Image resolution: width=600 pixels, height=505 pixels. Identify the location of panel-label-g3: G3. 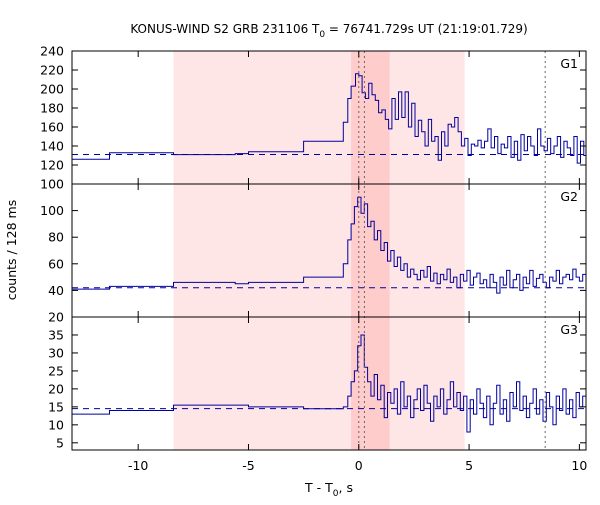
(569, 329).